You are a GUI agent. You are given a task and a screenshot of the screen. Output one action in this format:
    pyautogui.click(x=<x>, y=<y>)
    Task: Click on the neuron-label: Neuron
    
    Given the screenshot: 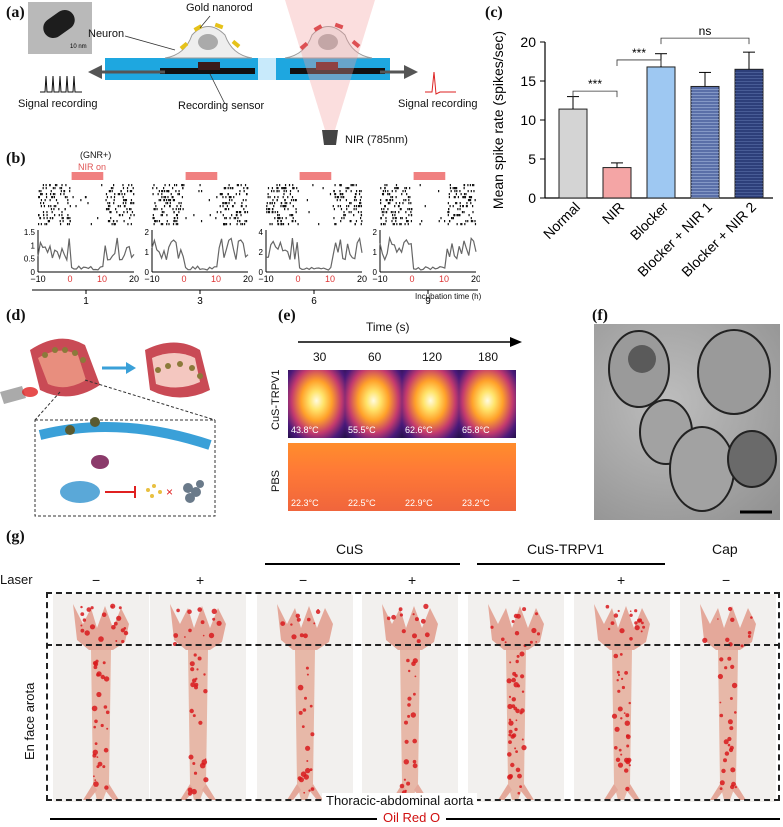 What is the action you would take?
    pyautogui.click(x=106, y=34)
    